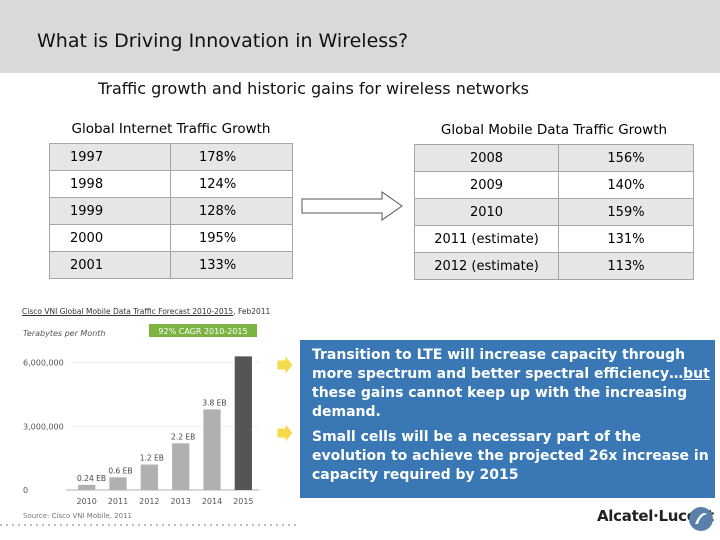  Describe the element at coordinates (86, 501) in the screenshot. I see `x-tick-label: 2010` at that location.